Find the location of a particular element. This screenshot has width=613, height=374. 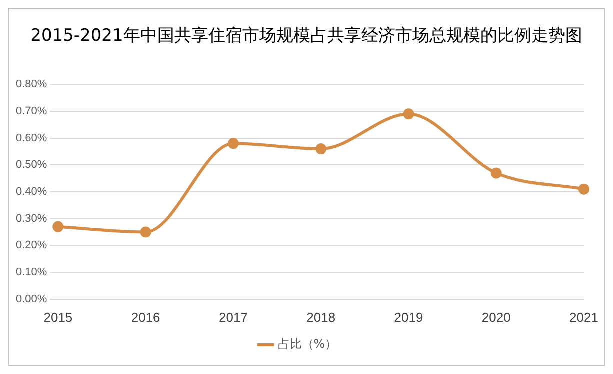

y-tick-label: 0.40% is located at coordinates (32, 192).